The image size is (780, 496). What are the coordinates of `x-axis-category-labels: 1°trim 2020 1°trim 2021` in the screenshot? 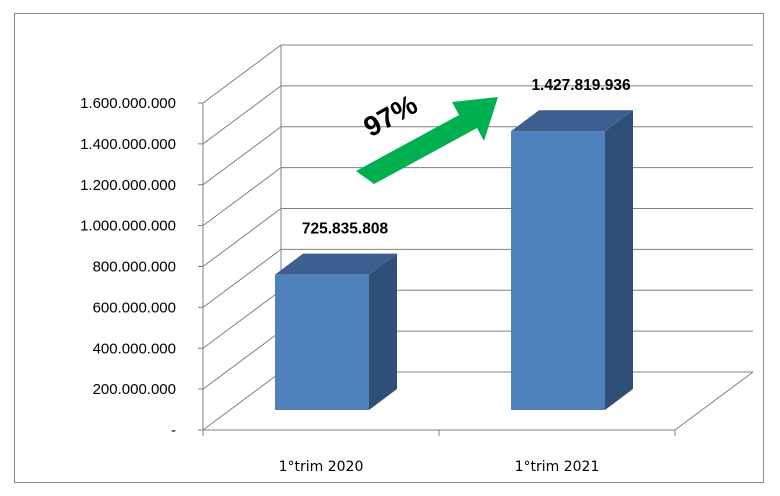 It's located at (439, 467).